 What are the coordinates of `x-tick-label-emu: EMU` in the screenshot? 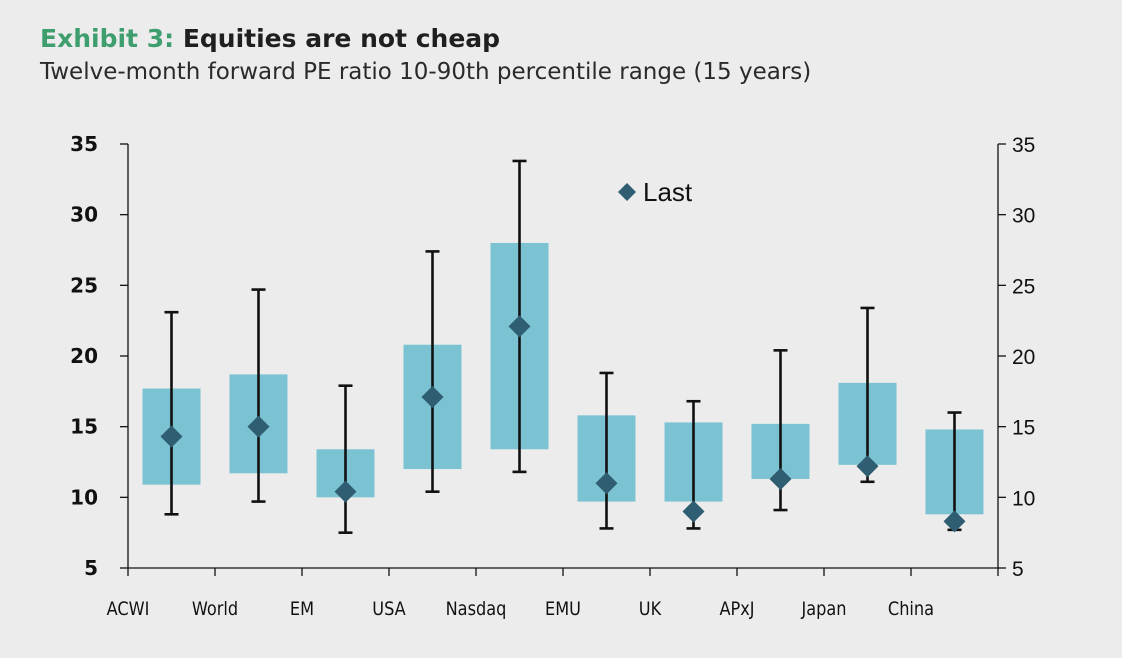 It's located at (563, 610).